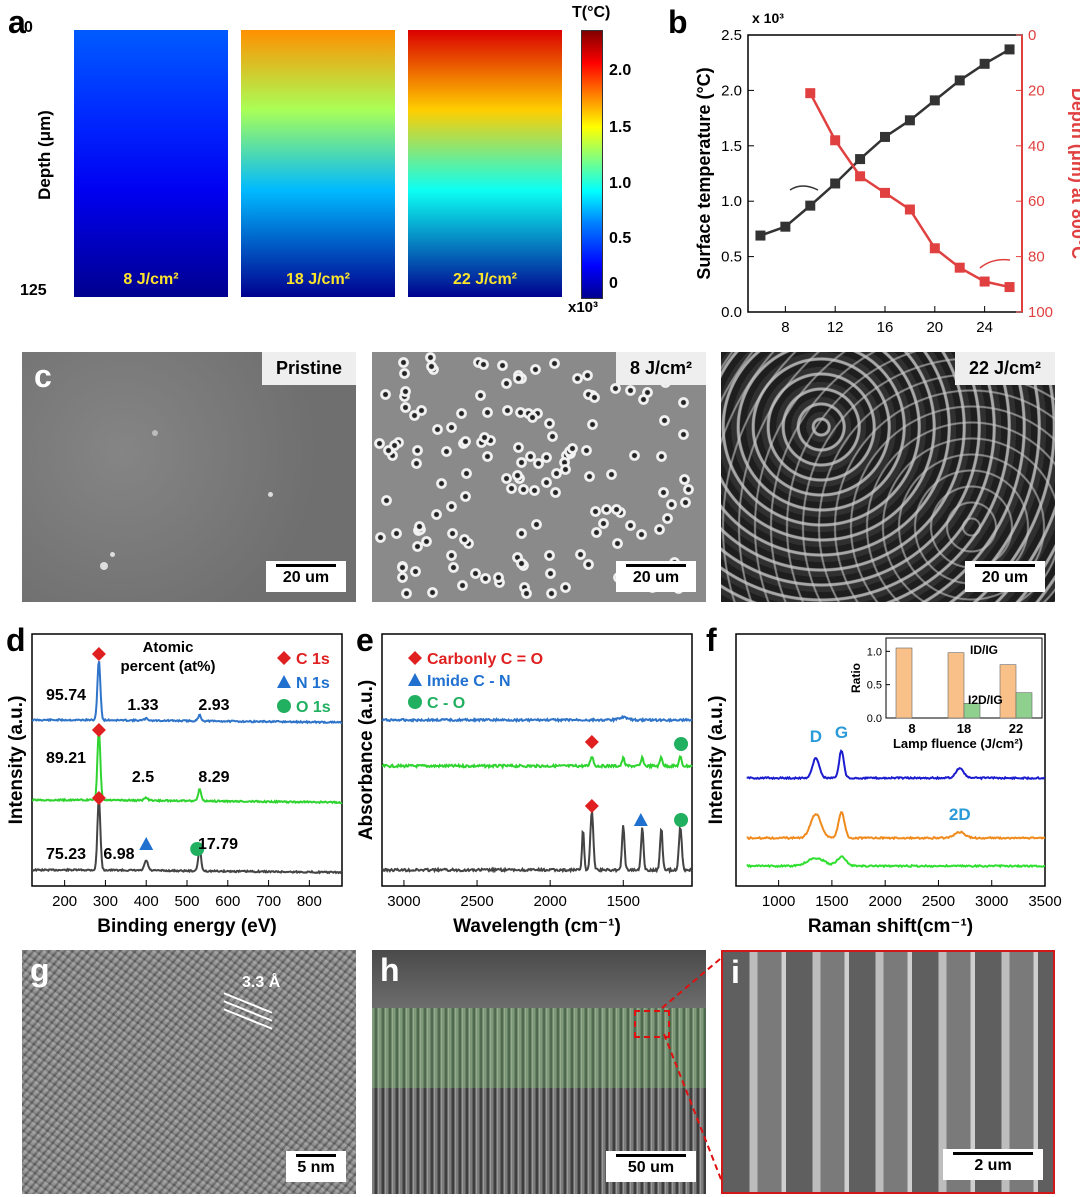  What do you see at coordinates (711, 640) in the screenshot?
I see `panel-label-f: f` at bounding box center [711, 640].